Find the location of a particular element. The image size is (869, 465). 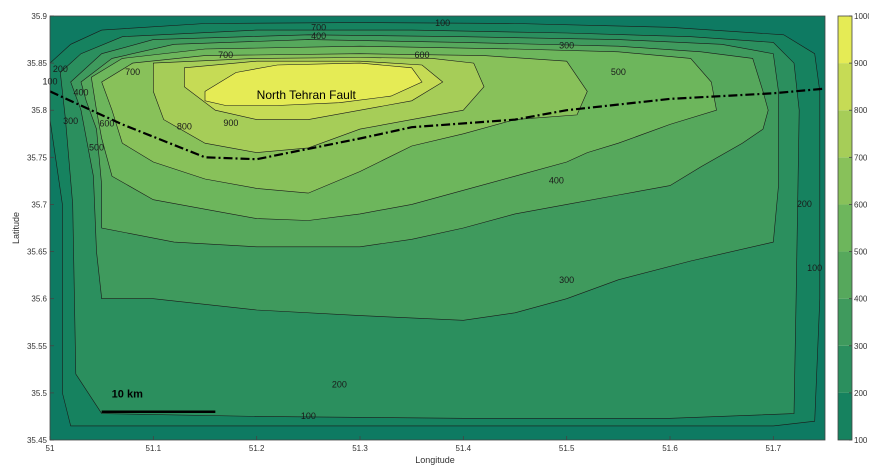

colorbar-tick-label: 300 is located at coordinates (861, 346).